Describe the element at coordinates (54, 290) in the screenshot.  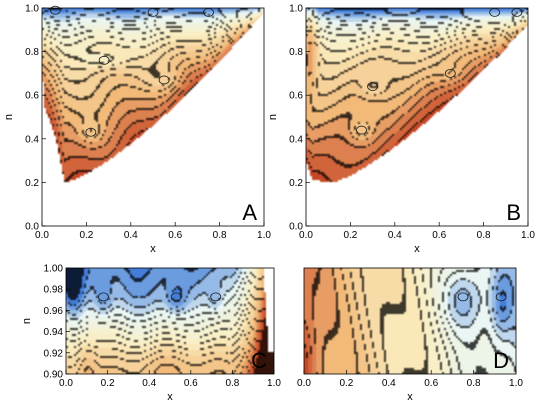
I see `y-tick-label: 0.98` at that location.